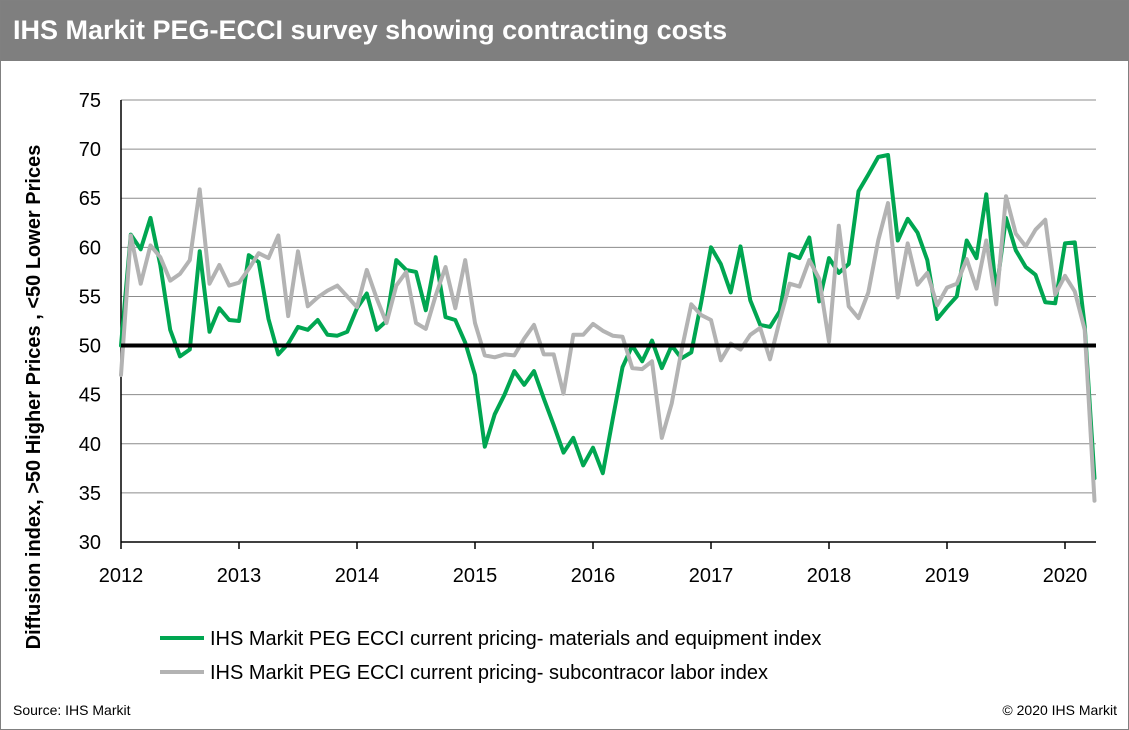 This screenshot has height=730, width=1129. Describe the element at coordinates (829, 576) in the screenshot. I see `x-tick-label: 2018` at that location.